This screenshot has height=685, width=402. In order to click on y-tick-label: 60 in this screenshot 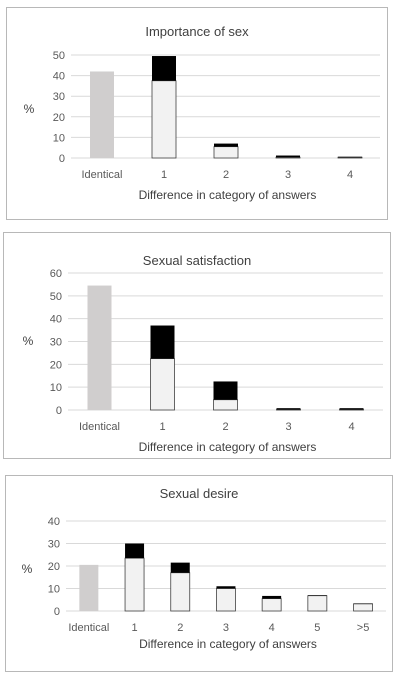, I will do `click(56, 274)`.